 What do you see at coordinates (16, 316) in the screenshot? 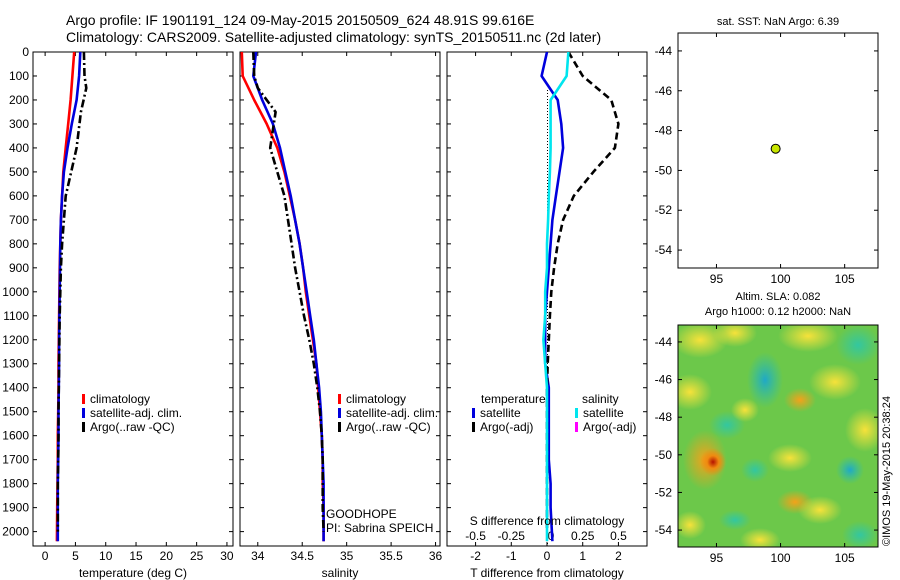
I see `y-tick-label: 1100` at bounding box center [16, 316].